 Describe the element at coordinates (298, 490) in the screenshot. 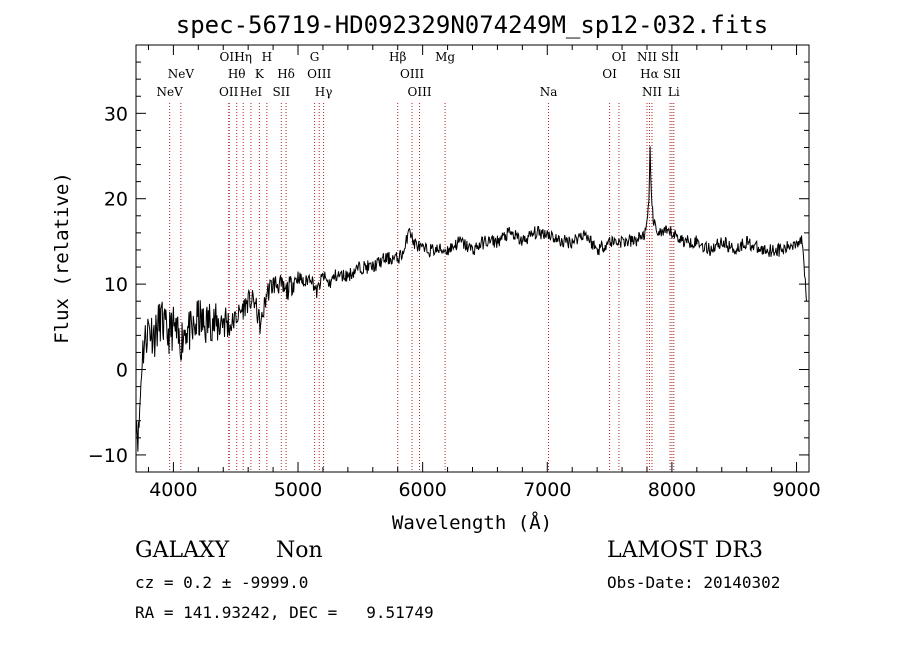

I see `x-tick-label-5000: 5000` at that location.